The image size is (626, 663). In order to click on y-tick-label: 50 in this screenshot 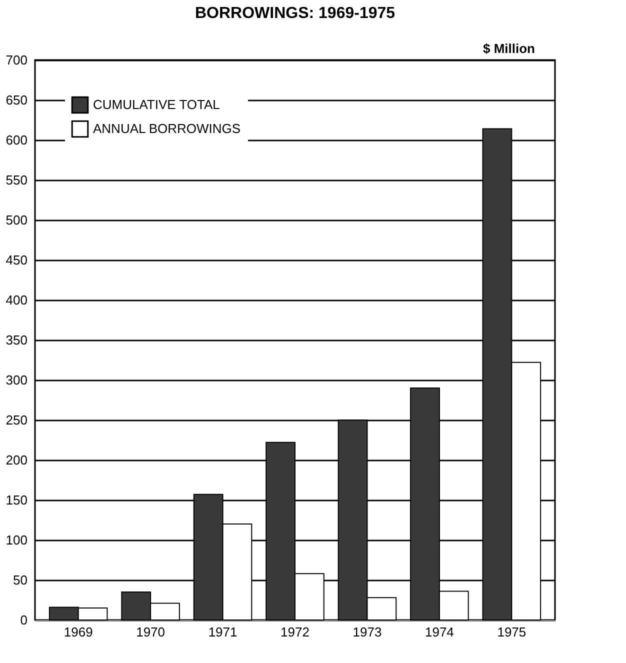, I will do `click(20, 580)`.